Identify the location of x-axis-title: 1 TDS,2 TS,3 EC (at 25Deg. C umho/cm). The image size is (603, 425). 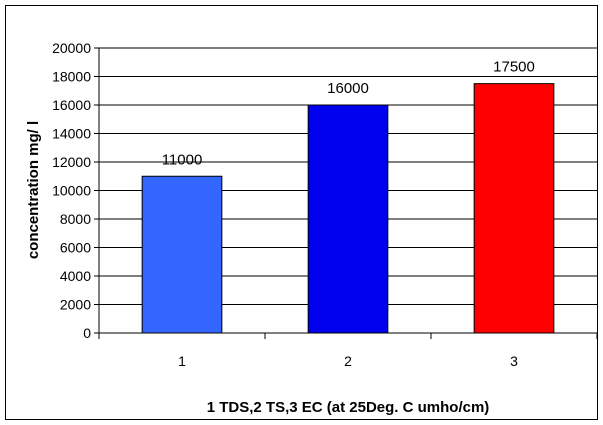
(348, 407).